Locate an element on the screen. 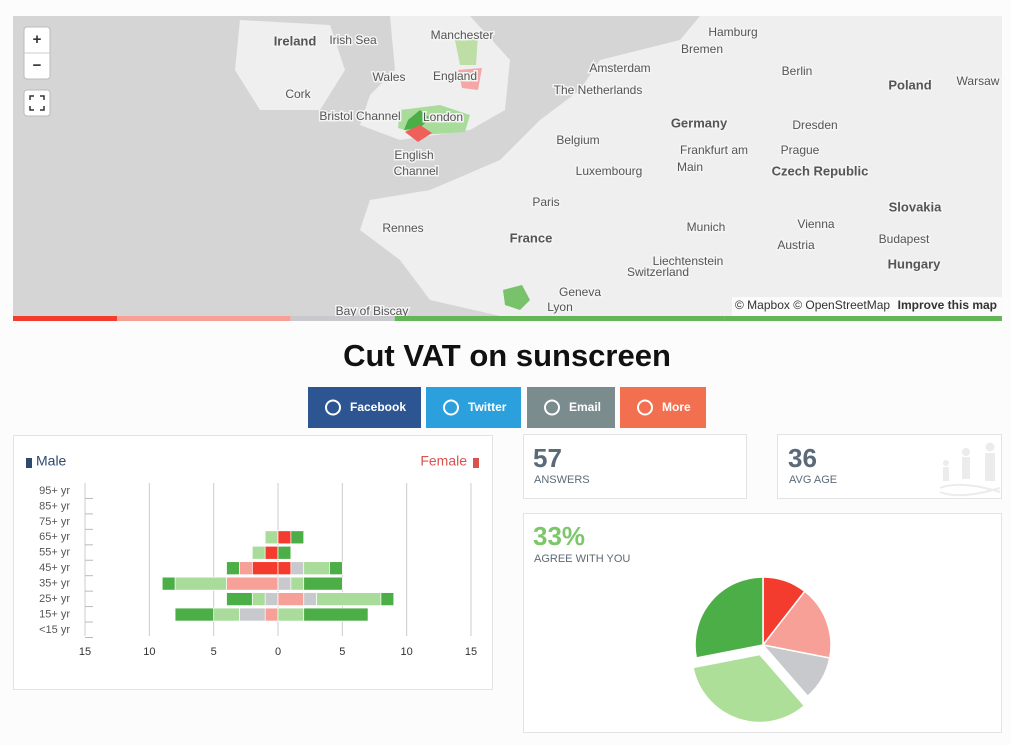 This screenshot has width=1011, height=745. map-label: Liechtenstein is located at coordinates (688, 261).